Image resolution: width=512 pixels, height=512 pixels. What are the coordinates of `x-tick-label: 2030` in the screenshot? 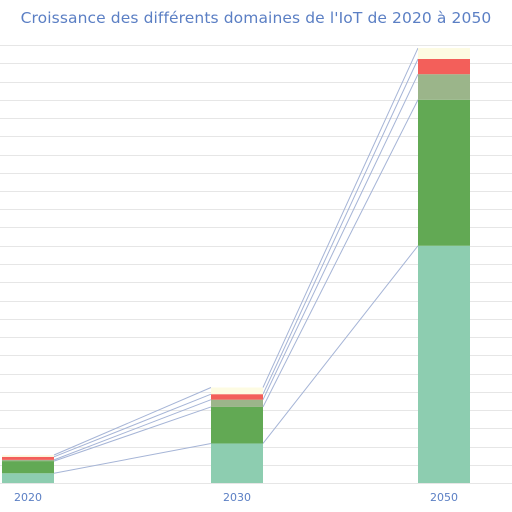 It's located at (237, 497).